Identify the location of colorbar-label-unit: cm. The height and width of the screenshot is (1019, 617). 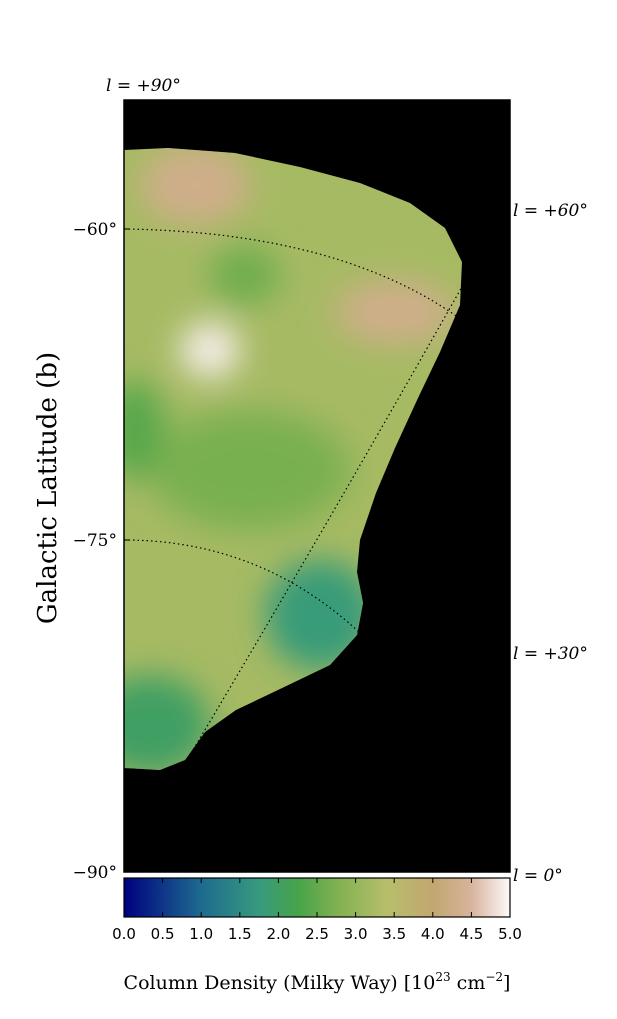
(468, 983).